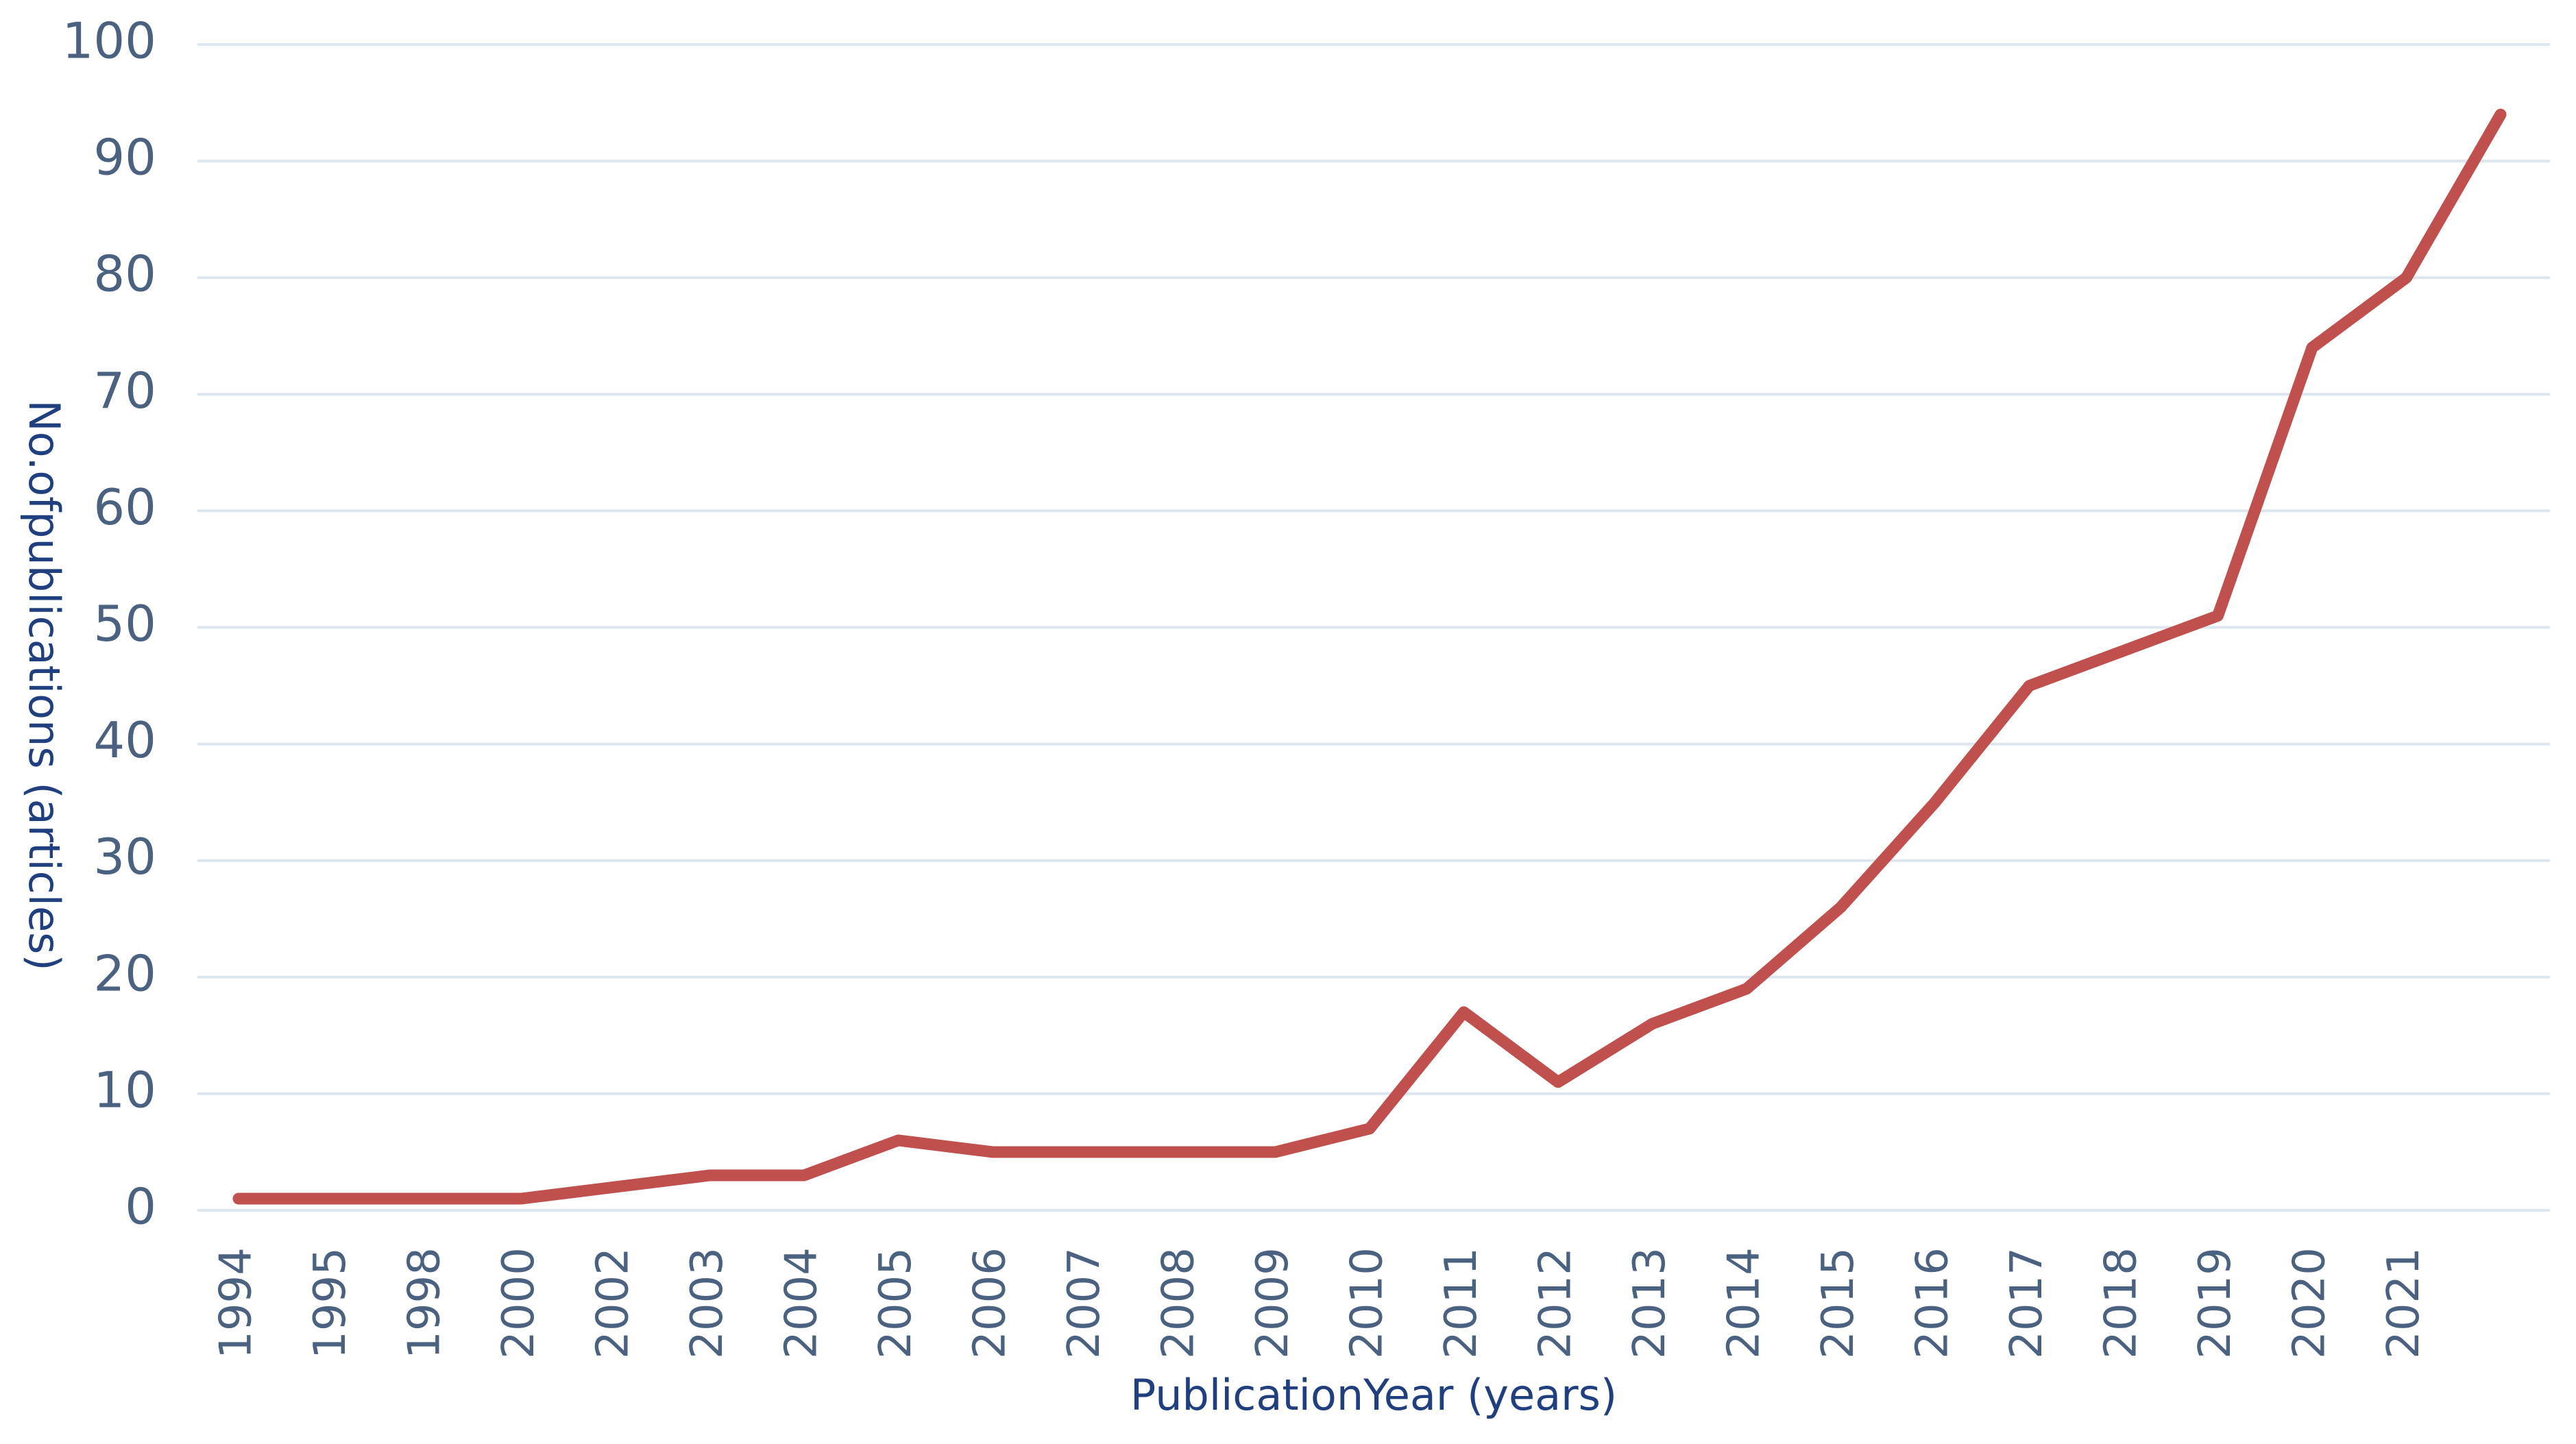 The image size is (2576, 1444). Describe the element at coordinates (425, 1303) in the screenshot. I see `x-tick-label: 1998` at that location.